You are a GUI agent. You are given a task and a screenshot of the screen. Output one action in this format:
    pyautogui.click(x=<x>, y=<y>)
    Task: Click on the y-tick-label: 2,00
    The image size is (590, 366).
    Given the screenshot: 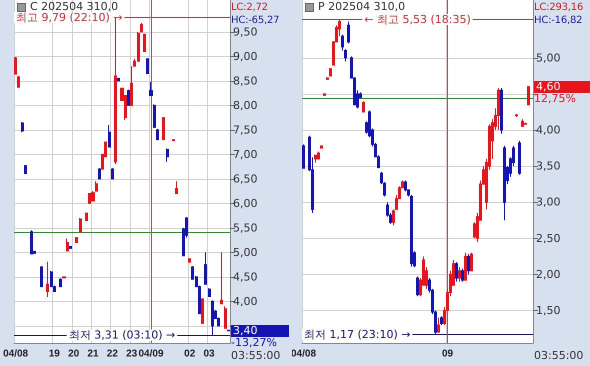 What is the action you would take?
    pyautogui.click(x=548, y=274)
    